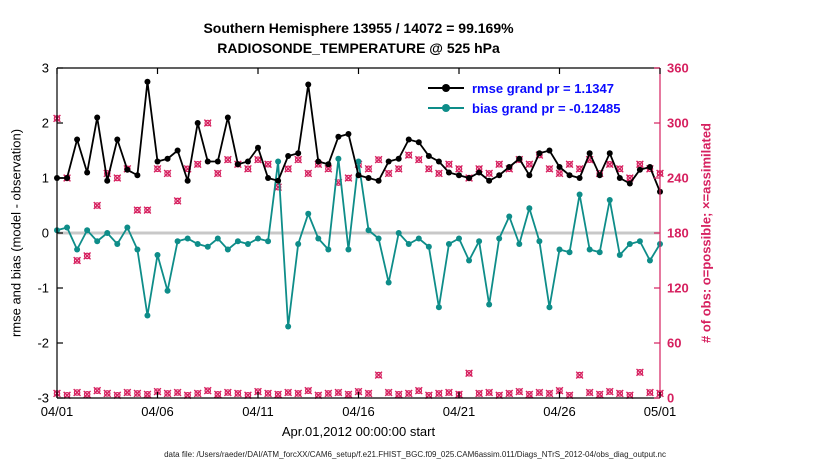 The image size is (830, 470). Describe the element at coordinates (660, 411) in the screenshot. I see `svg-text: 05/01` at that location.